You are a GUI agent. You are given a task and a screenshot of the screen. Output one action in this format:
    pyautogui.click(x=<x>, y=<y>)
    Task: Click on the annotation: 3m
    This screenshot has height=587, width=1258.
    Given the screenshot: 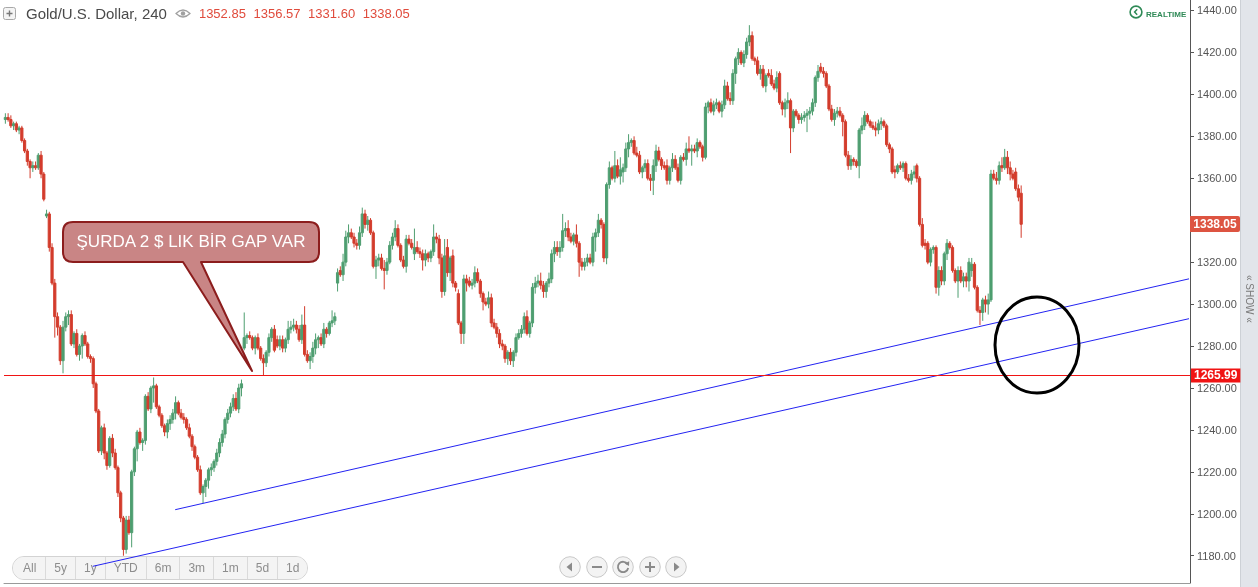 What is the action you would take?
    pyautogui.click(x=197, y=568)
    